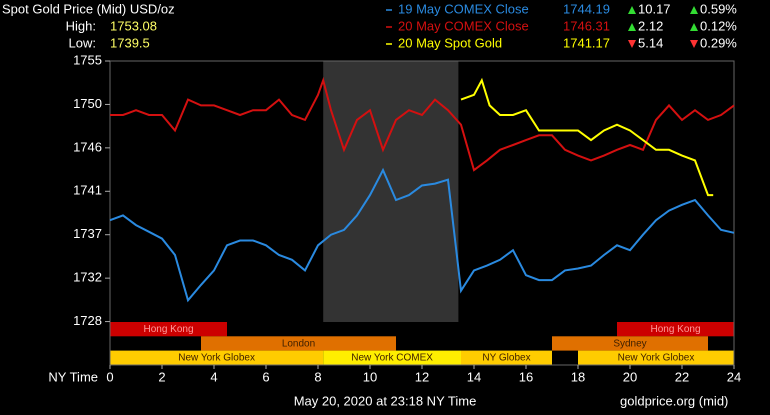 This screenshot has width=770, height=415. Describe the element at coordinates (370, 376) in the screenshot. I see `x-tick-label: 10` at that location.